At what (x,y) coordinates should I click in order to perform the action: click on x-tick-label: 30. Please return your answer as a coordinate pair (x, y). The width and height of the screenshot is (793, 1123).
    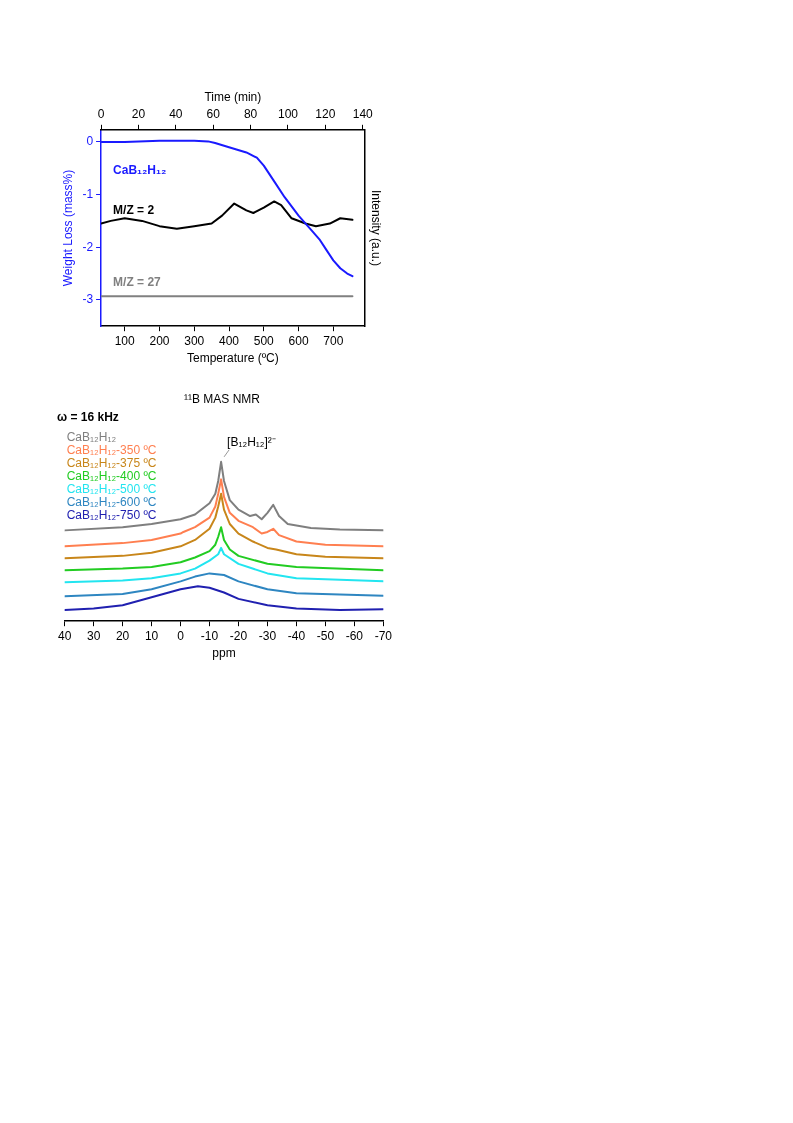
    Looking at the image, I should click on (93, 635).